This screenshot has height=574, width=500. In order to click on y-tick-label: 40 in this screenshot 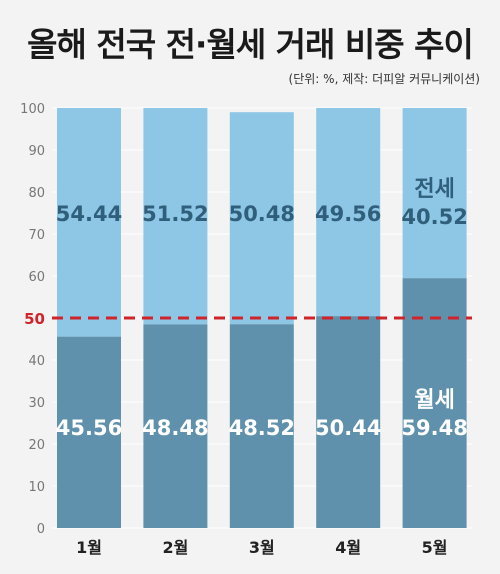, I will do `click(36, 361)`.